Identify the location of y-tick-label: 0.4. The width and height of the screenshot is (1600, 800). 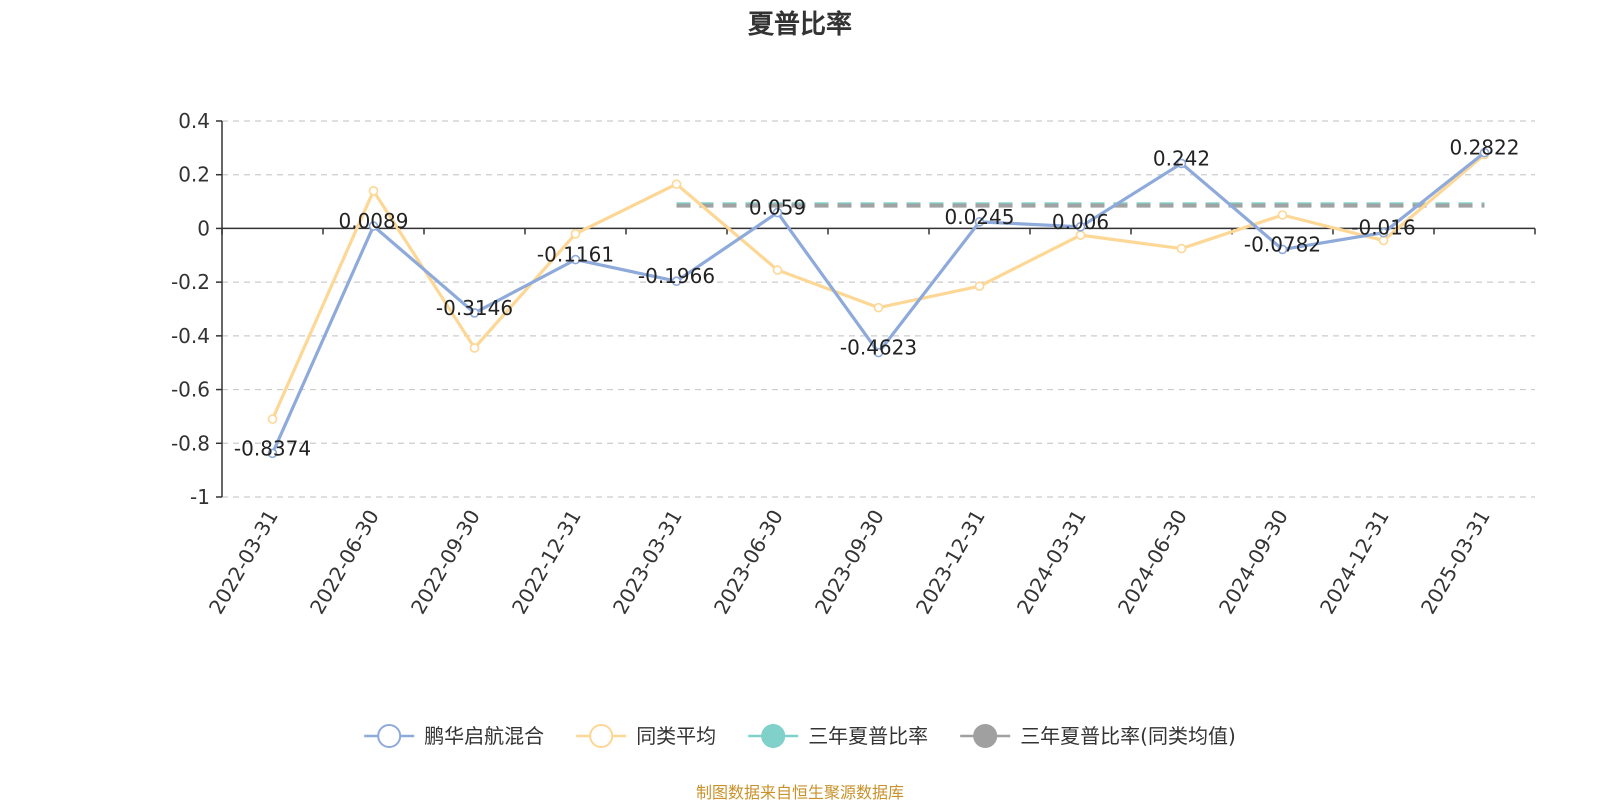
(194, 121).